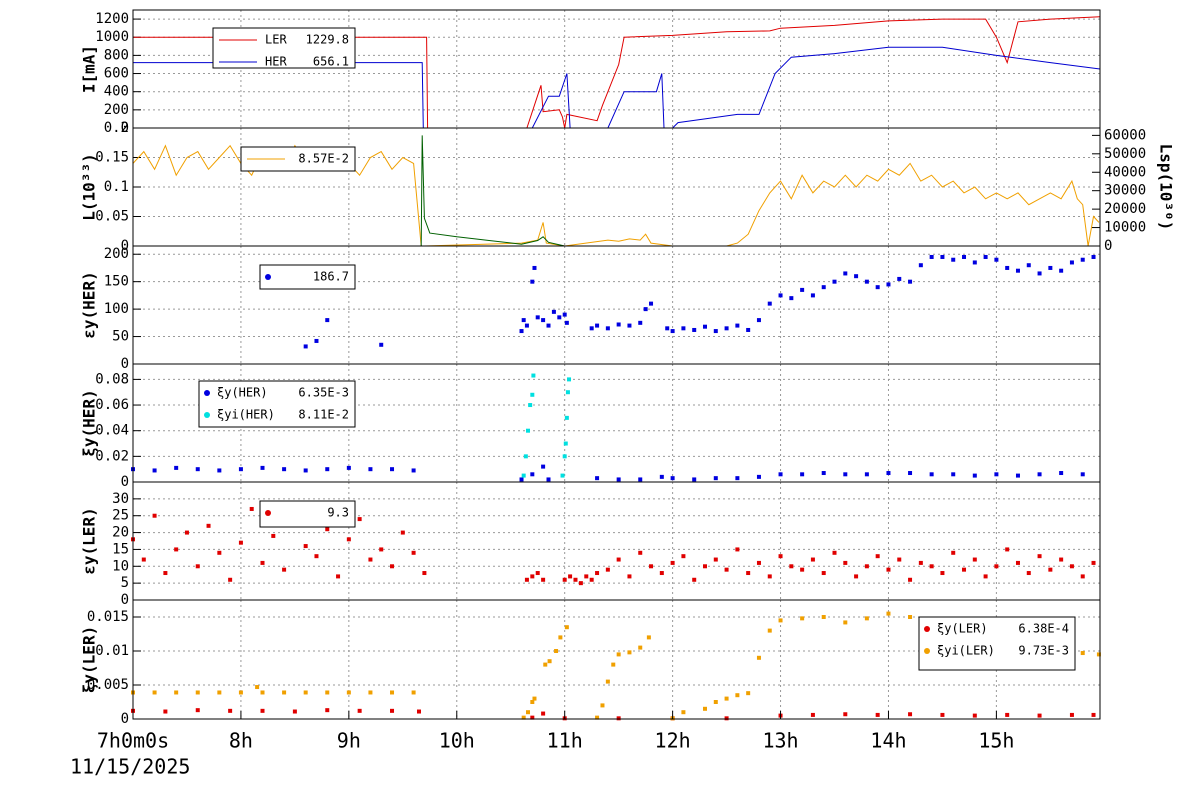  I want to click on legend-value: 8.57E-2, so click(323, 159).